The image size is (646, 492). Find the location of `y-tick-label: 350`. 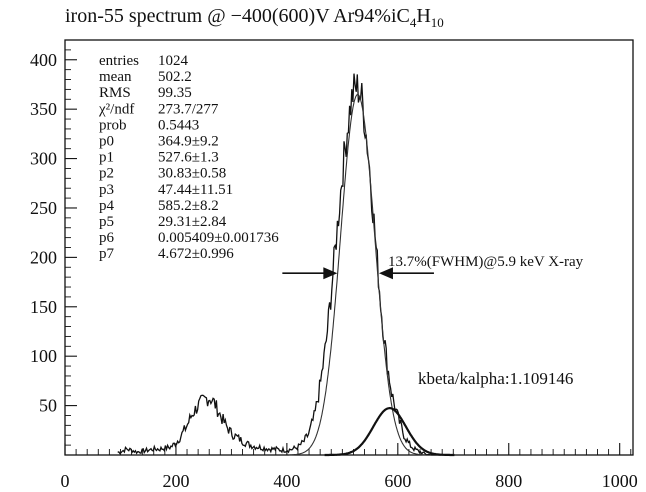

y-tick-label: 350 is located at coordinates (43, 109).